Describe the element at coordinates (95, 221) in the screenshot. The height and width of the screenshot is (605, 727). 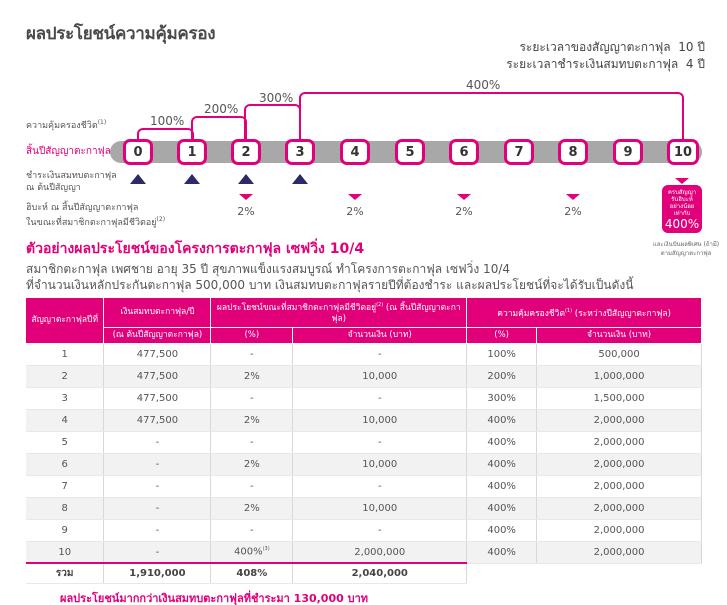
I see `benefit-label-line2-wrap: ในขณะที่สมาชิกตะกาฟุลมีชีวิตอยู่(2)` at that location.